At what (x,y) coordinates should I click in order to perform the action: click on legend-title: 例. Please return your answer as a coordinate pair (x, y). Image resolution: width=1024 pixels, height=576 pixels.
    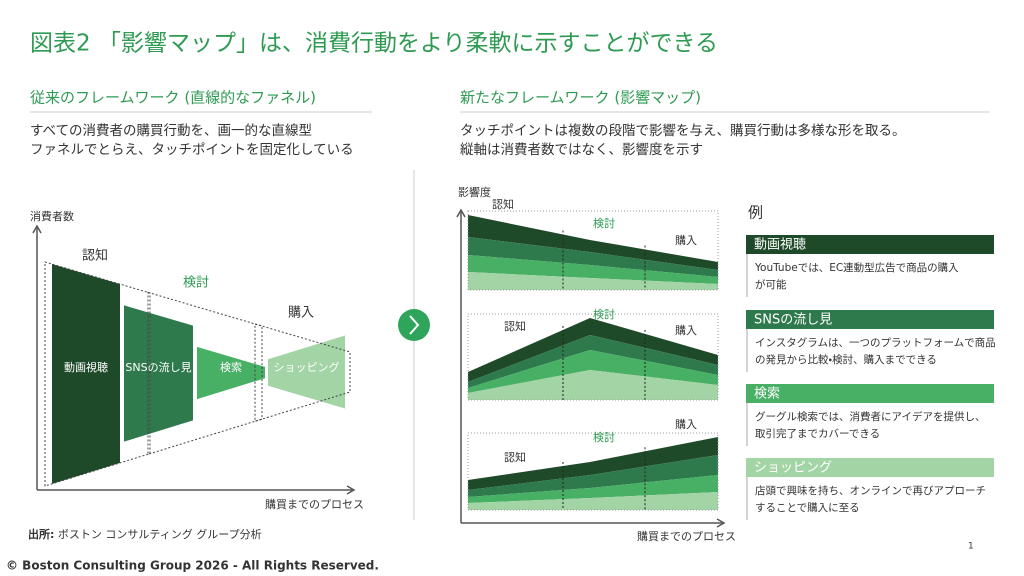
    Looking at the image, I should click on (755, 213).